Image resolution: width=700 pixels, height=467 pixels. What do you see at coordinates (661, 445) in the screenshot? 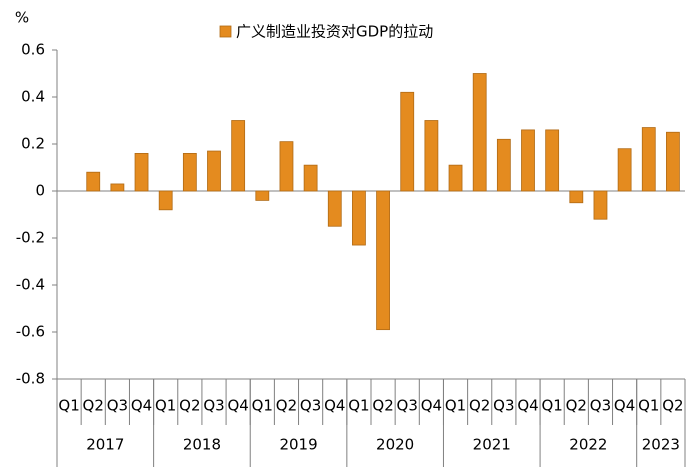
I see `group-label: 2023` at bounding box center [661, 445].